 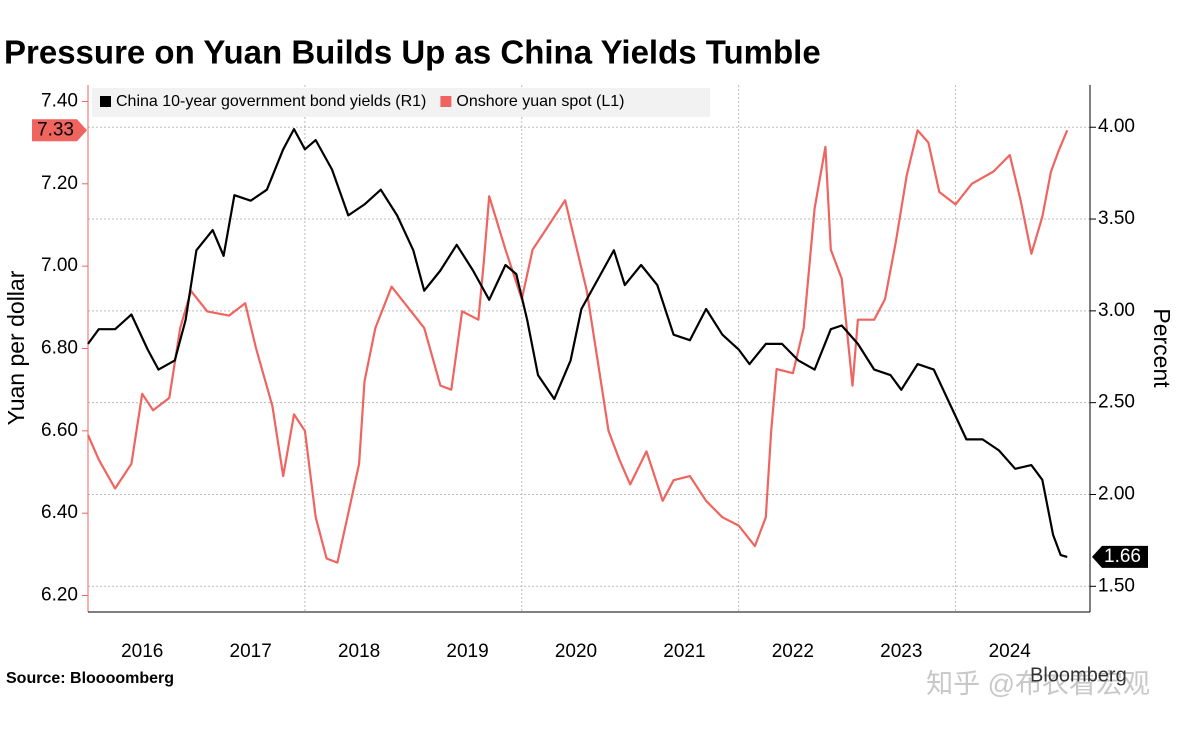 What do you see at coordinates (16, 347) in the screenshot?
I see `y-axis-label: Yuan per dollar` at bounding box center [16, 347].